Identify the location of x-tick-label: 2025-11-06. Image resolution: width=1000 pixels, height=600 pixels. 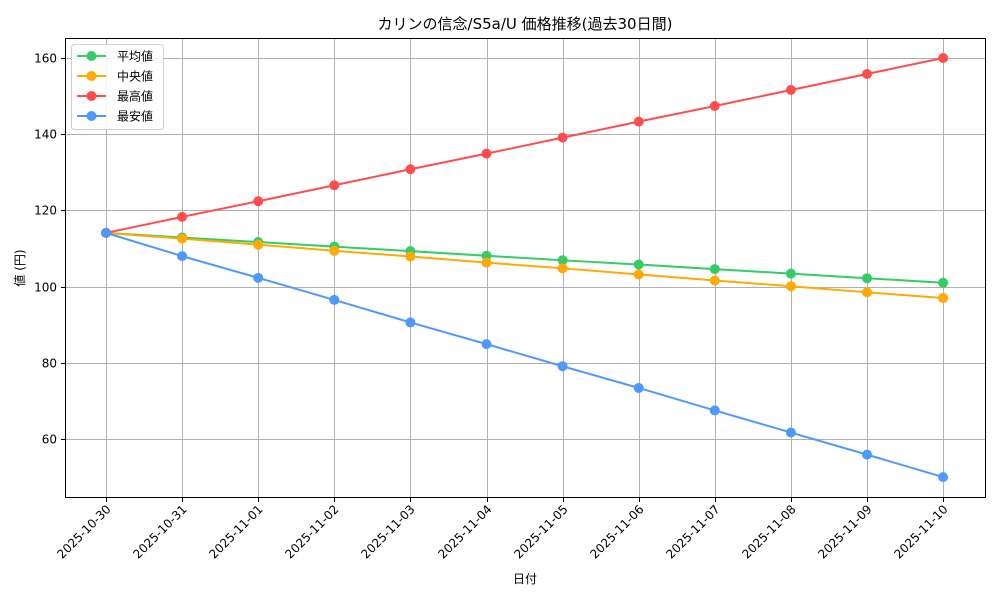
(616, 531).